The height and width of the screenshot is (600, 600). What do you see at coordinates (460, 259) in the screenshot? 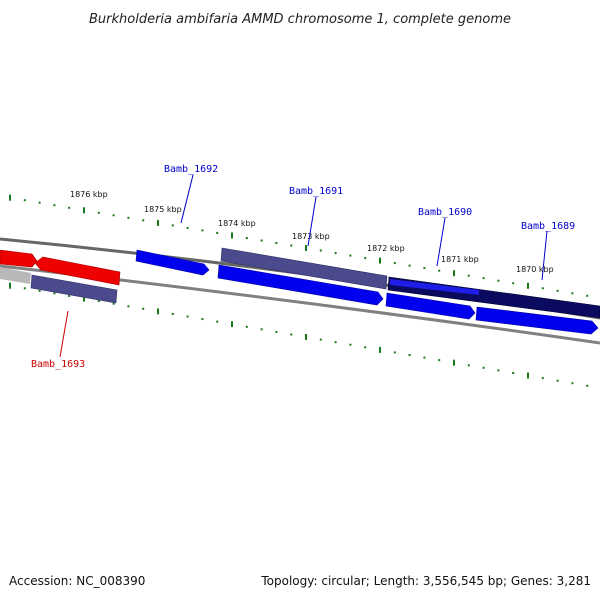
I see `tick-label: 1871 kbp` at bounding box center [460, 259].